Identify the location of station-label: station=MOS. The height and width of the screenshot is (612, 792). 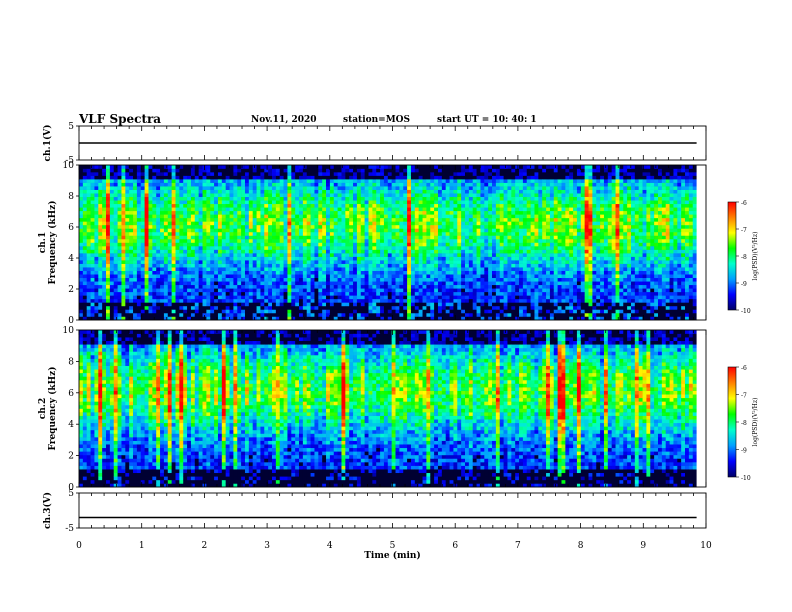
(377, 120).